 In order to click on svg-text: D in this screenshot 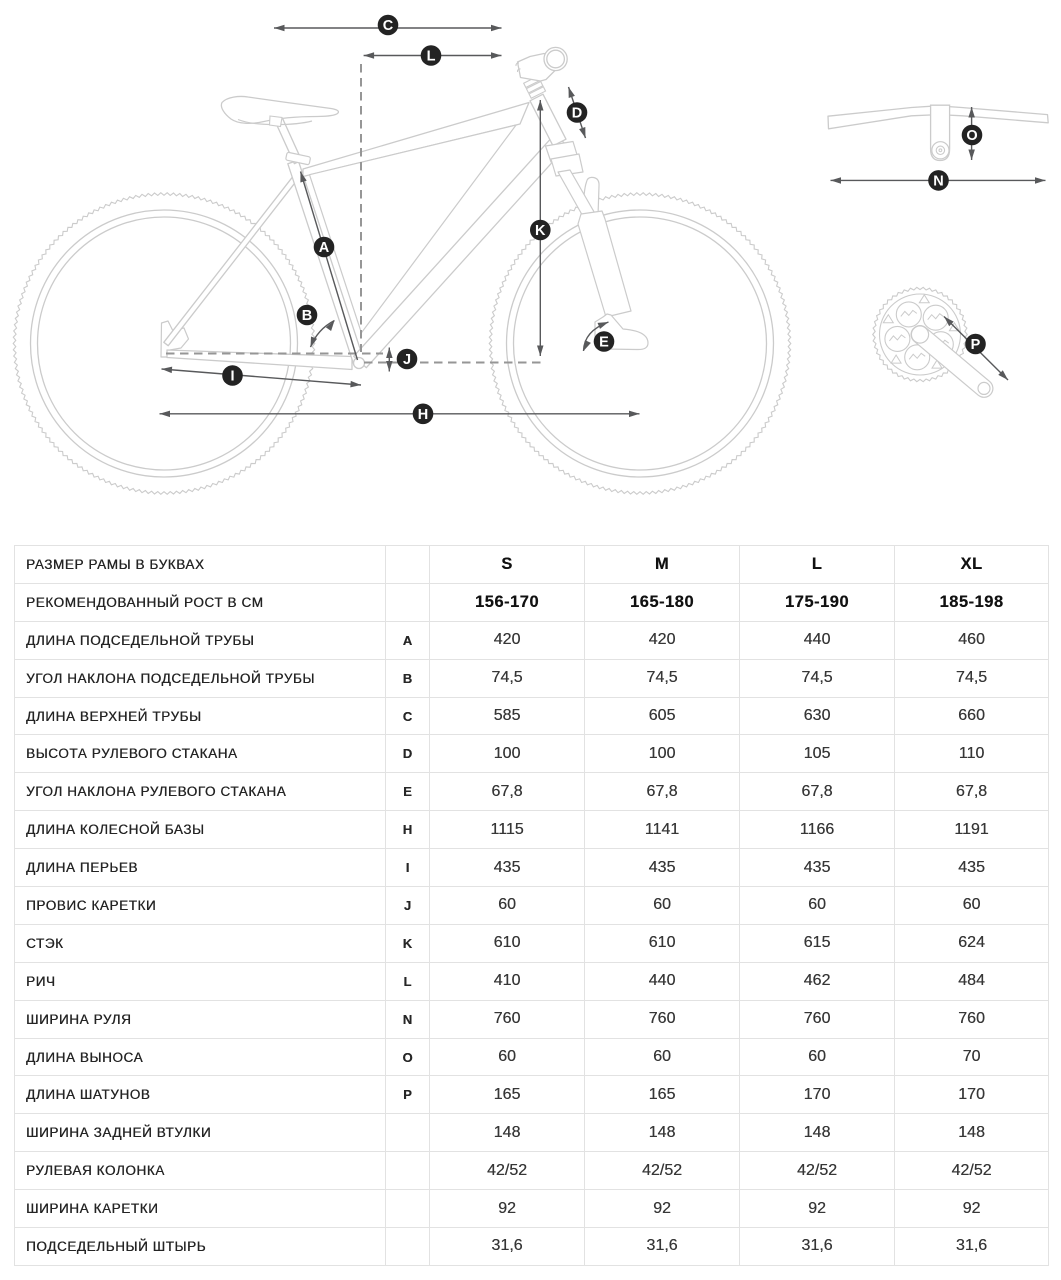, I will do `click(577, 114)`.